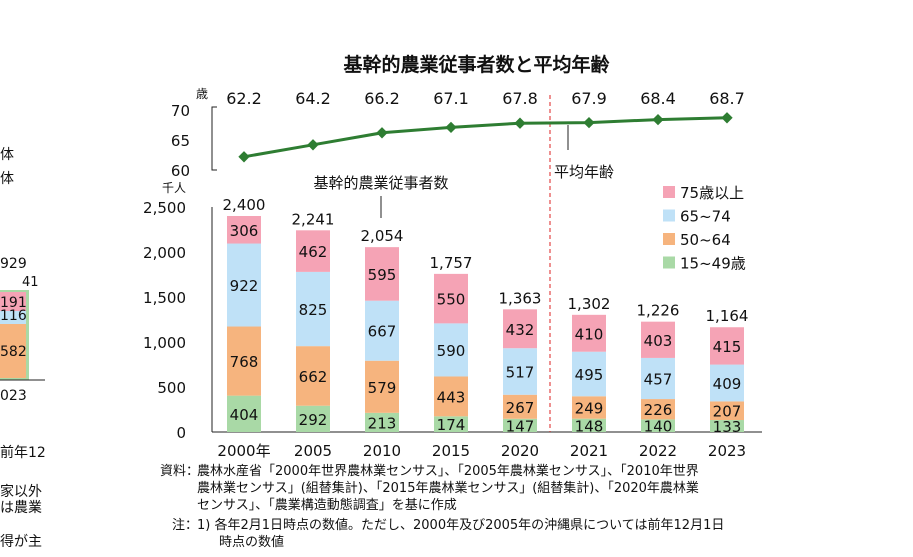 Image resolution: width=913 pixels, height=557 pixels. I want to click on bar-y-tick-label: 500, so click(171, 388).